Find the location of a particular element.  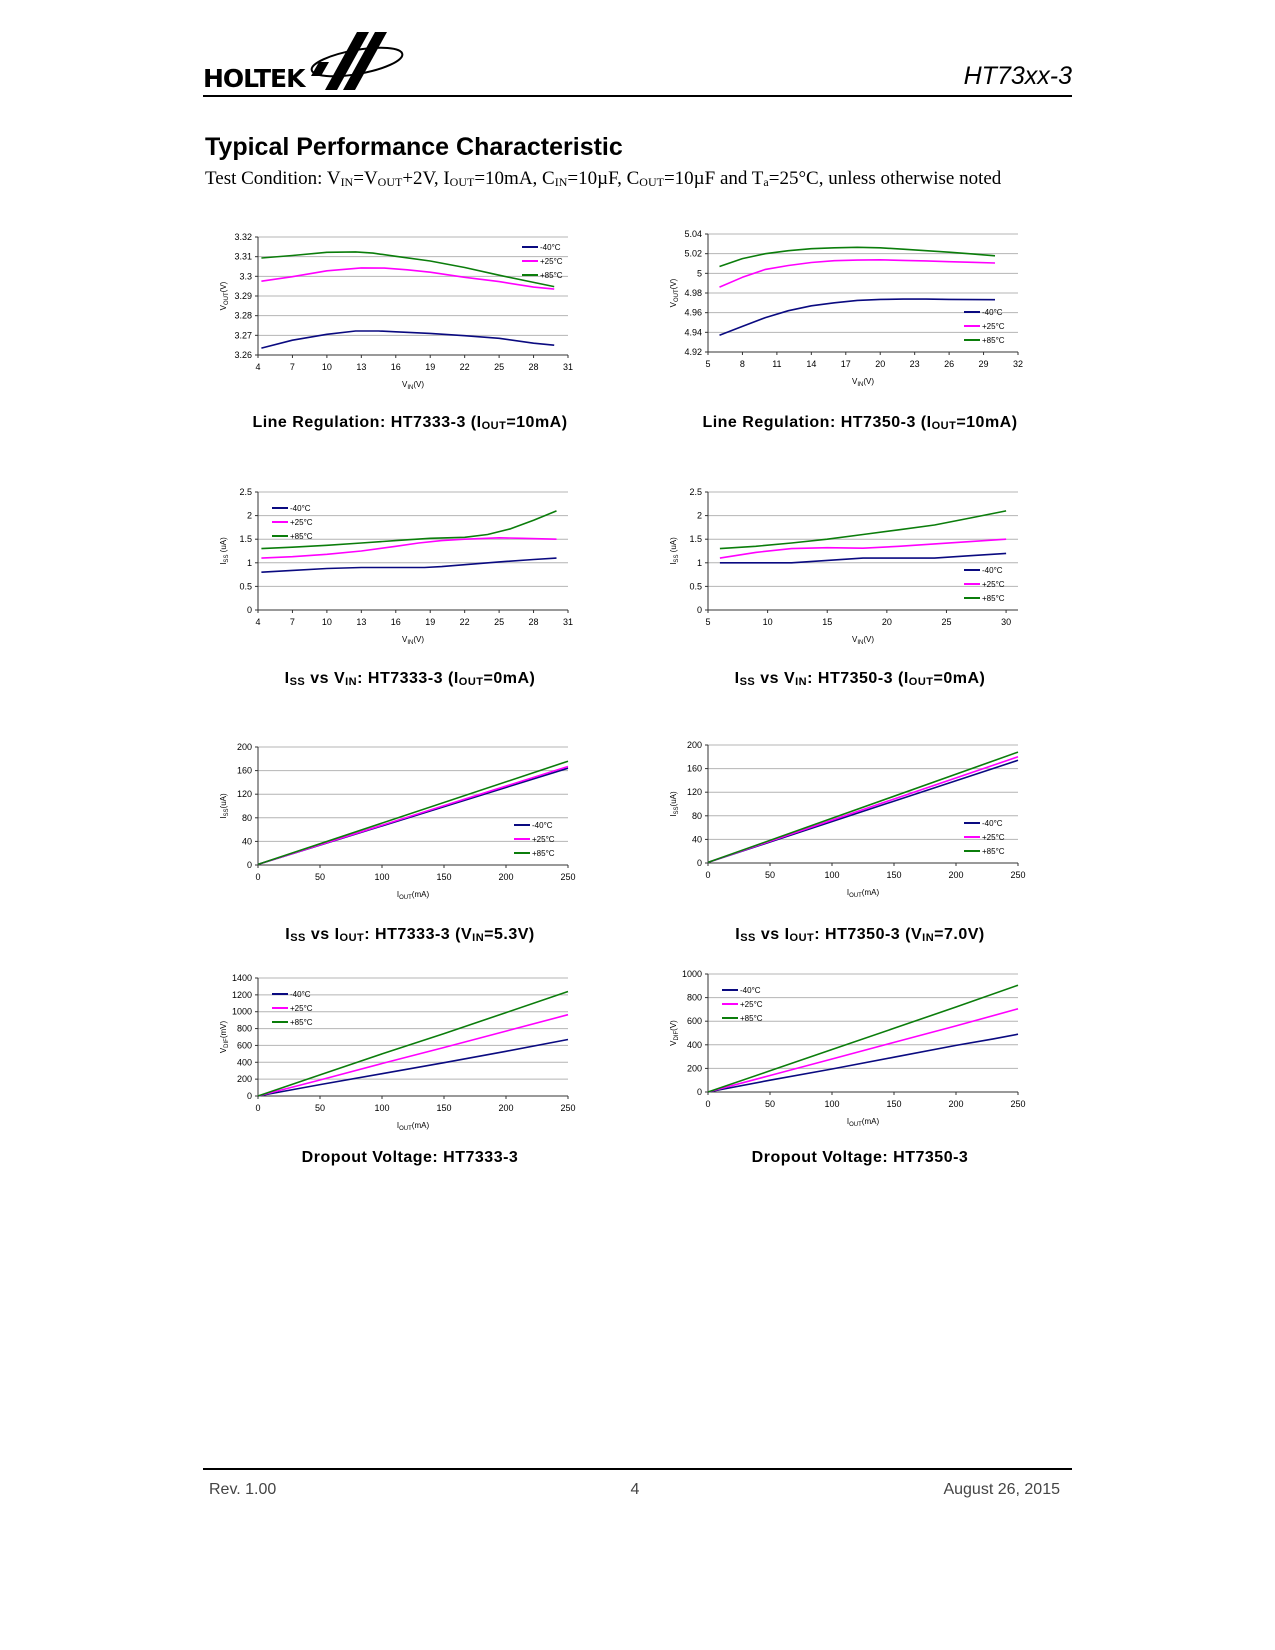

x-tick-label: 22 is located at coordinates (465, 622).